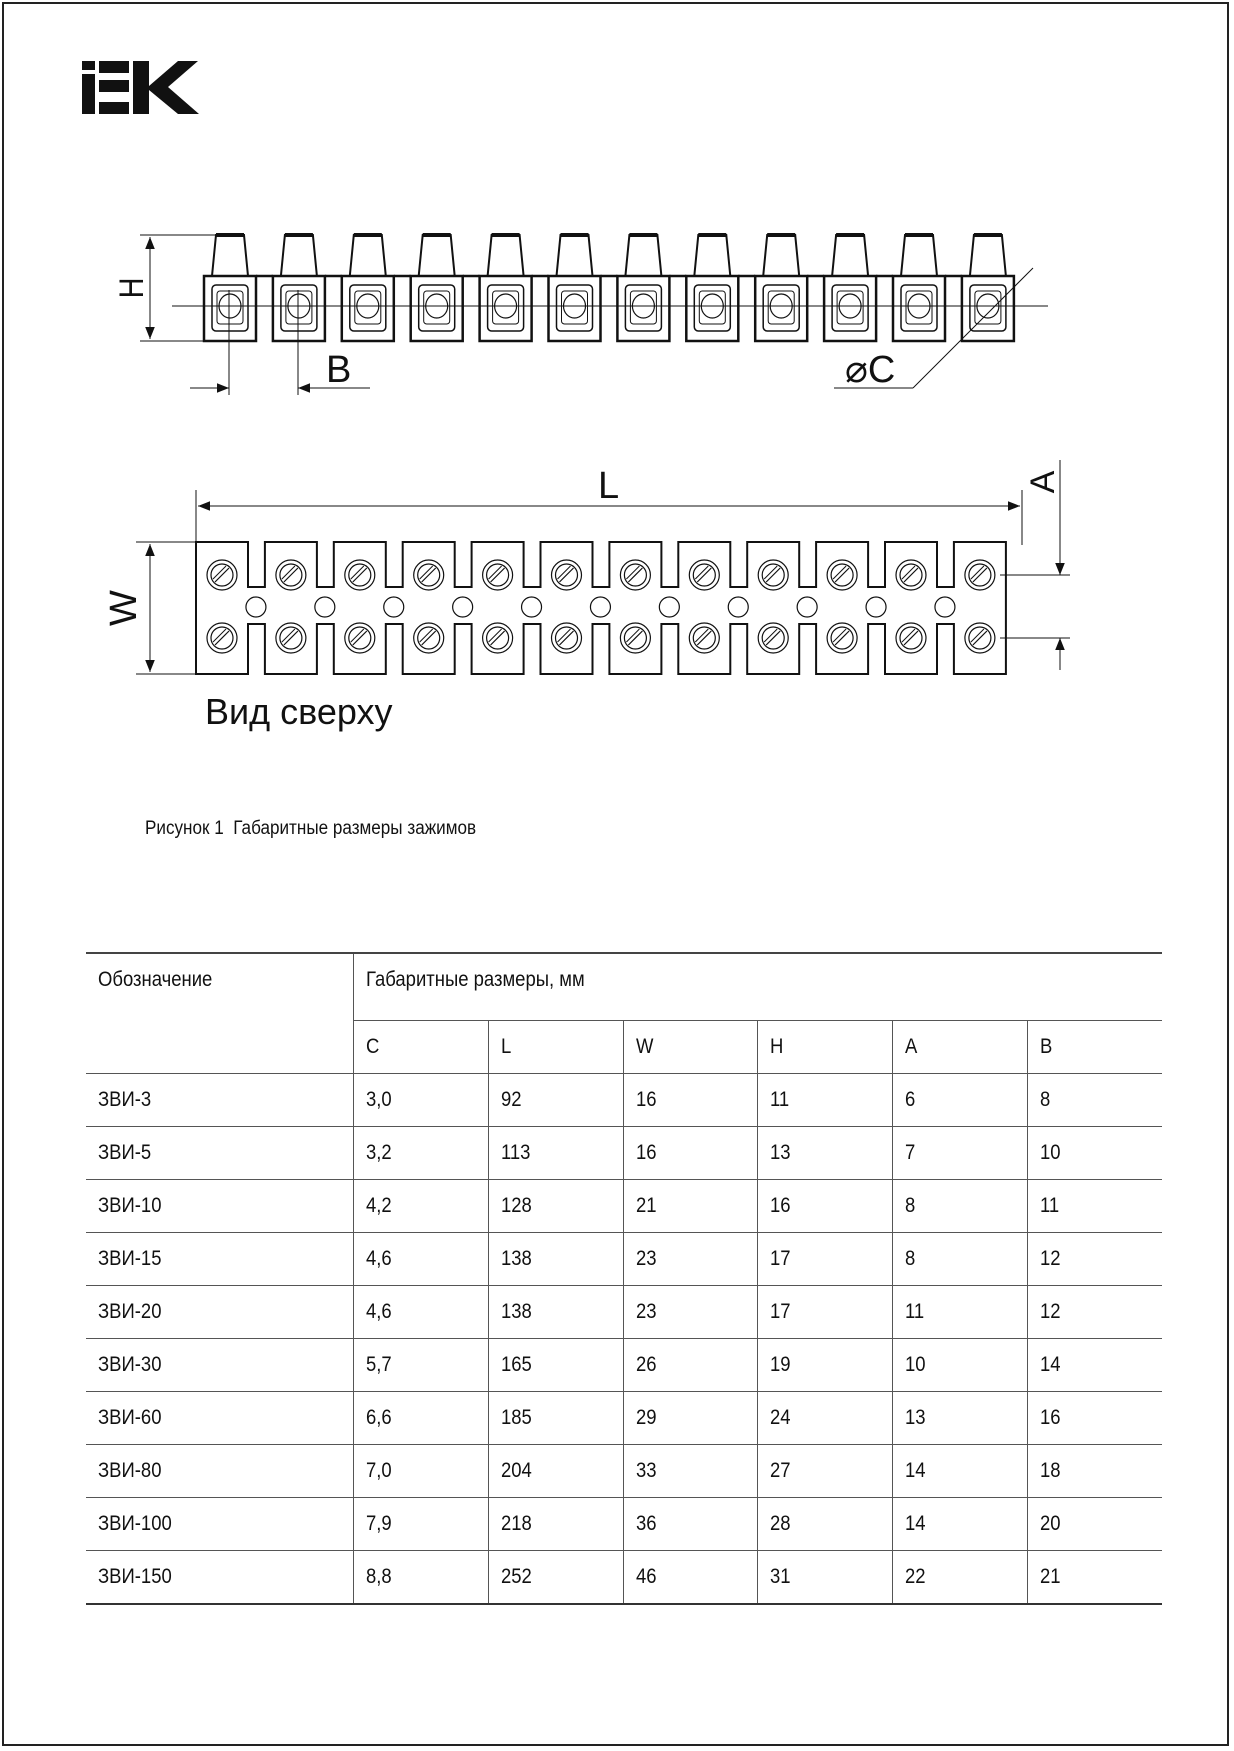 The width and height of the screenshot is (1234, 1751). I want to click on table-cell-text: 36, so click(646, 1523).